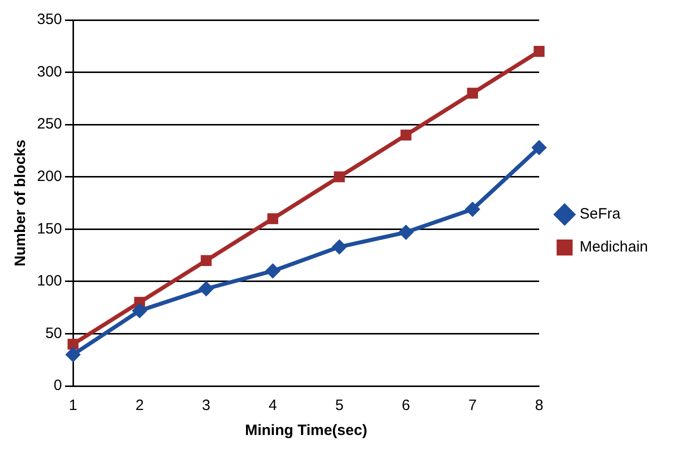  Describe the element at coordinates (49, 124) in the screenshot. I see `y-tick-label: 250` at that location.